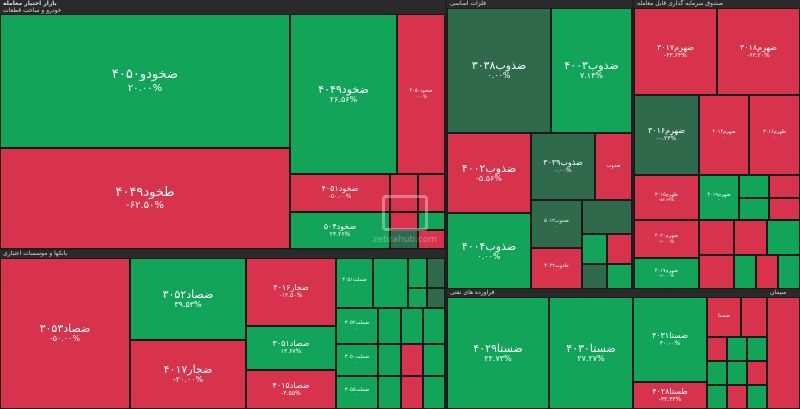 The width and height of the screenshot is (800, 409). Describe the element at coordinates (666, 273) in the screenshot. I see `tile-zharam-4017: ضهرم۴۰۱۷ -۲۰.۰۰%` at that location.